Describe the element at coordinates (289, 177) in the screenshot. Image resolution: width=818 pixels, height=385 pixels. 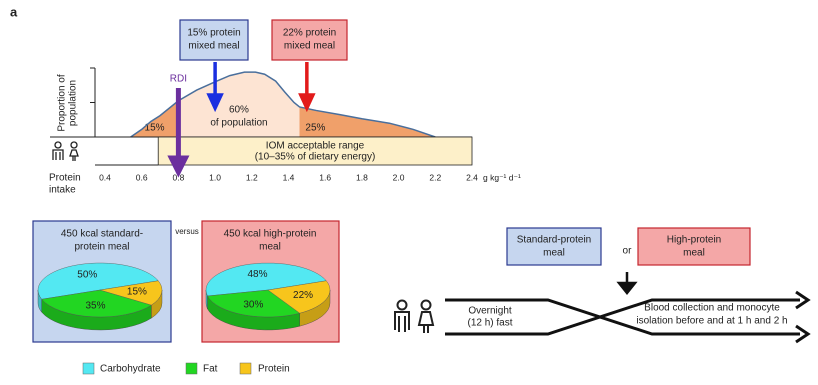
I see `x-tick-label: 1.4` at that location.